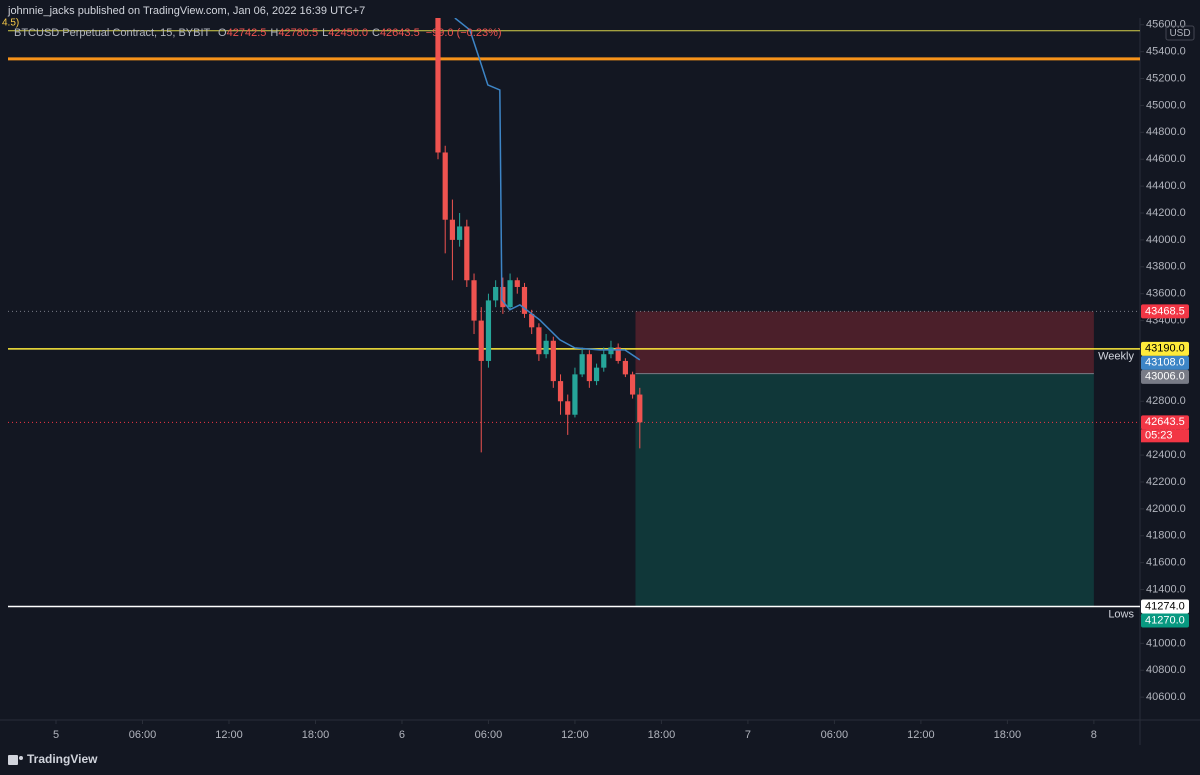 The height and width of the screenshot is (775, 1200). I want to click on y-tick-label: 44600.0, so click(1166, 159).